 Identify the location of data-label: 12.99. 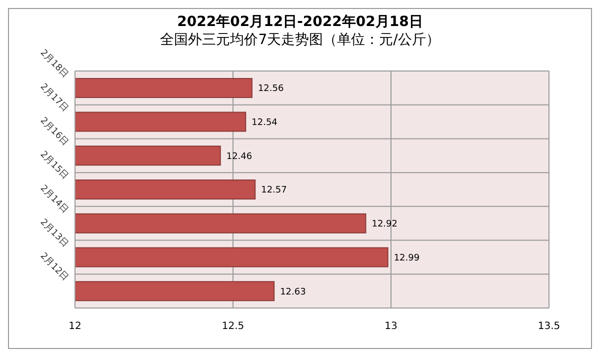
(407, 258).